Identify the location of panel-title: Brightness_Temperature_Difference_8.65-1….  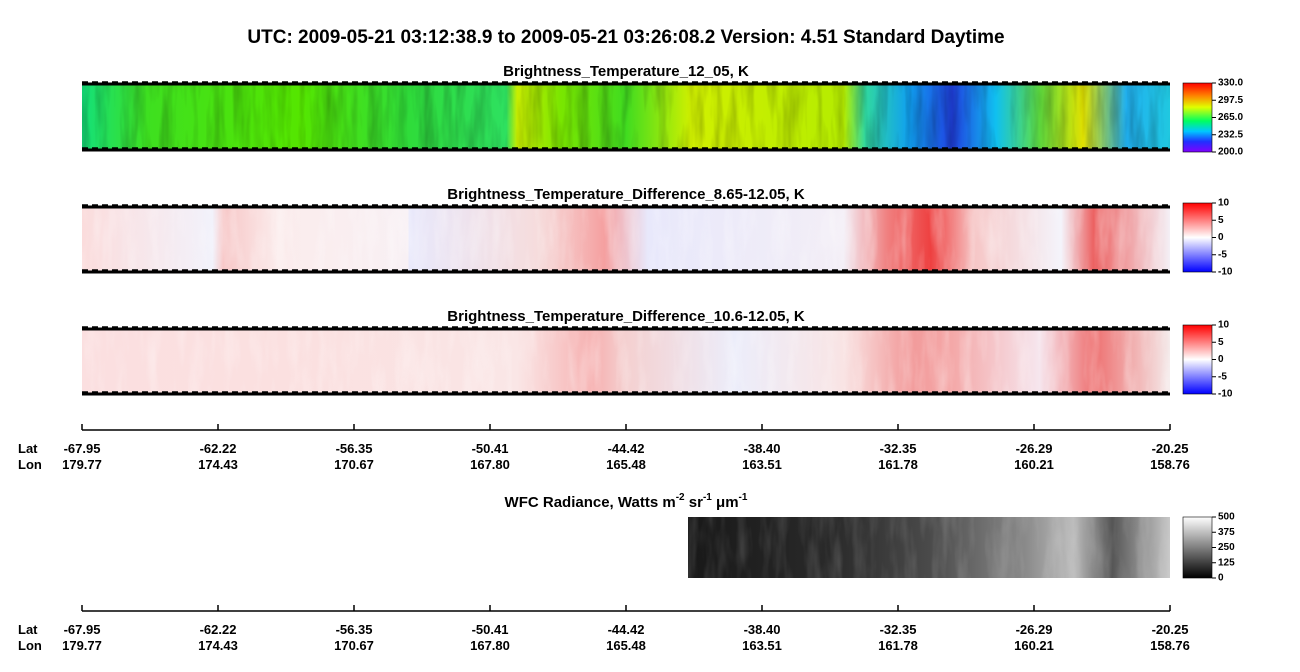
(626, 194).